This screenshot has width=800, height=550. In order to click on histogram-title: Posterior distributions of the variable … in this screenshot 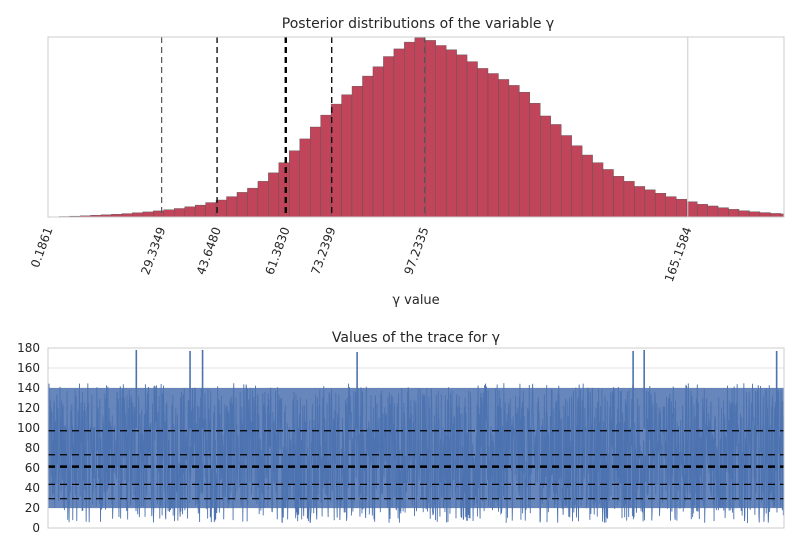, I will do `click(418, 24)`.